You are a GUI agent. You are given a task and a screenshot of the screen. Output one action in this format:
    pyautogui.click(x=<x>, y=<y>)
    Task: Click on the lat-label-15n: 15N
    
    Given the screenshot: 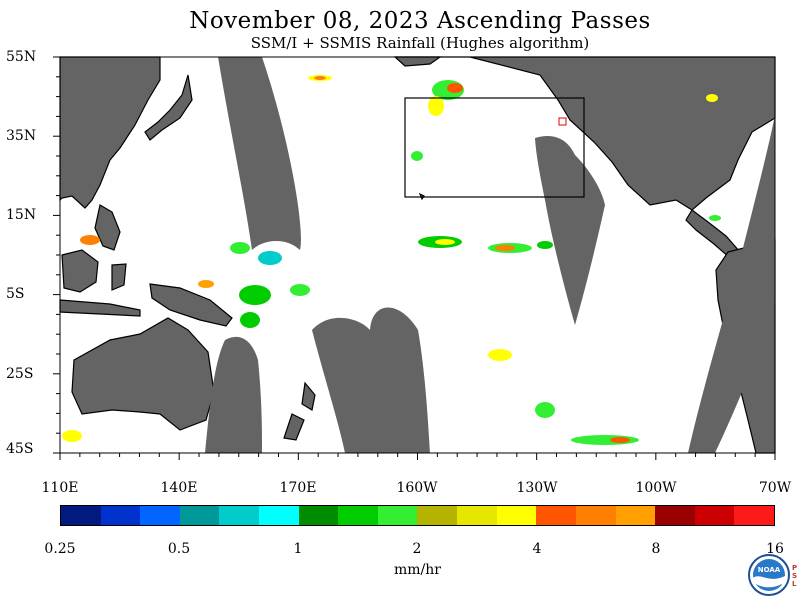 What is the action you would take?
    pyautogui.click(x=21, y=215)
    